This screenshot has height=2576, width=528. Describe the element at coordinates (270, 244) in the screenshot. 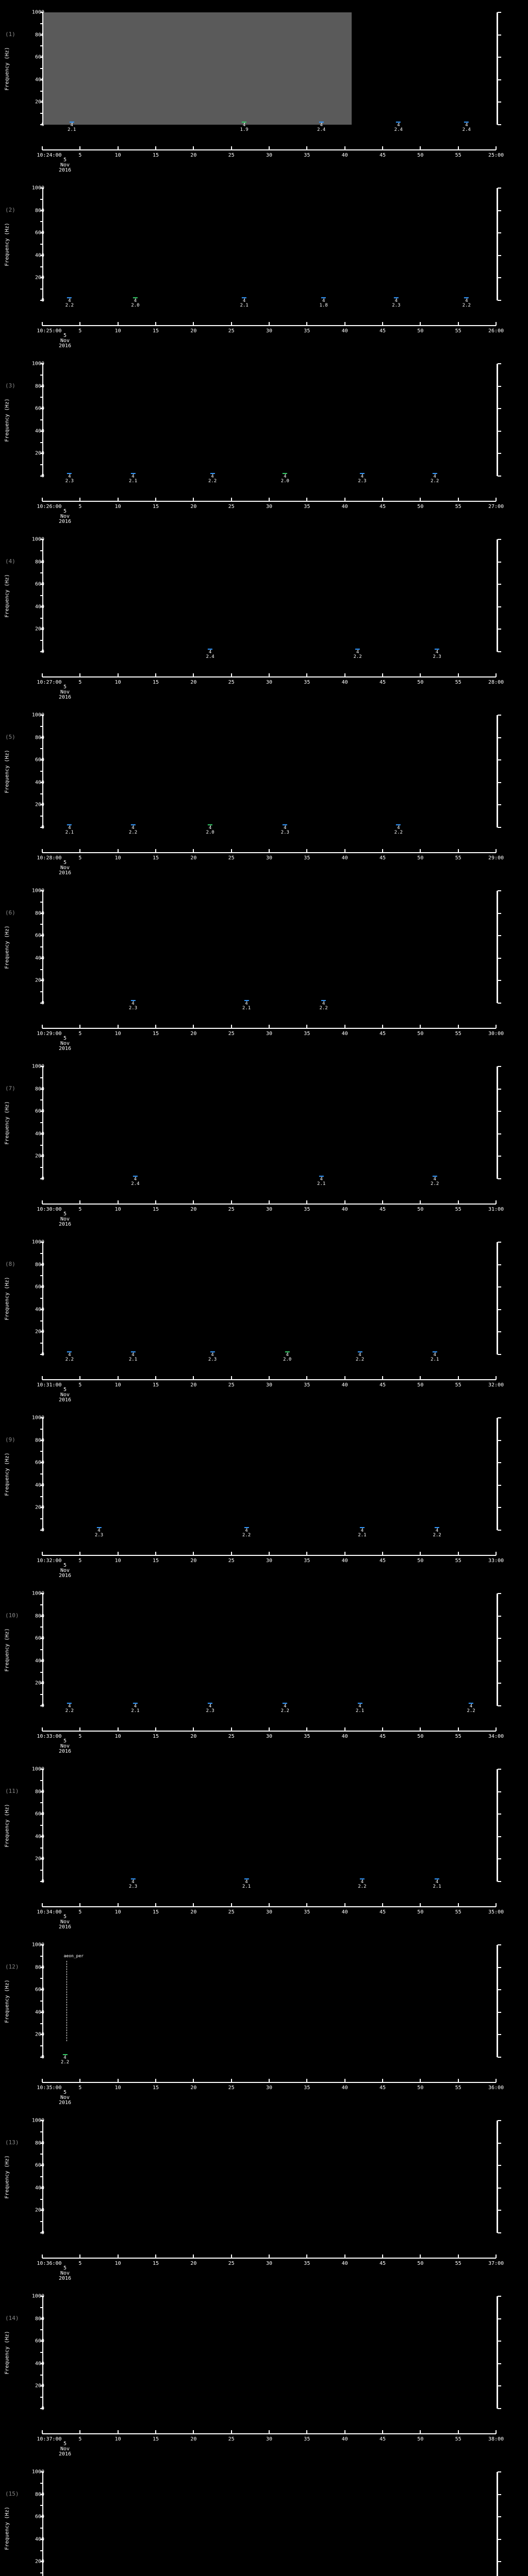

I see `plot-area` at that location.